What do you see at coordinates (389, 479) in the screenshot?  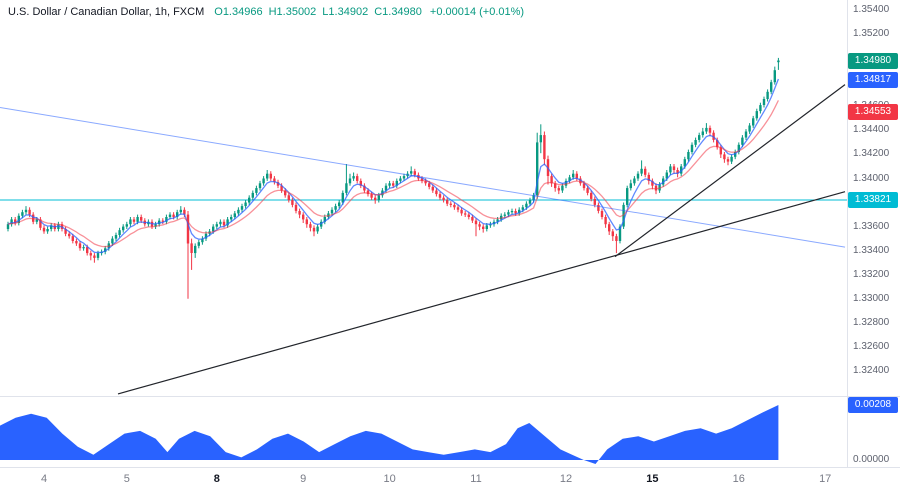 I see `time-axis-label-10: 10` at bounding box center [389, 479].